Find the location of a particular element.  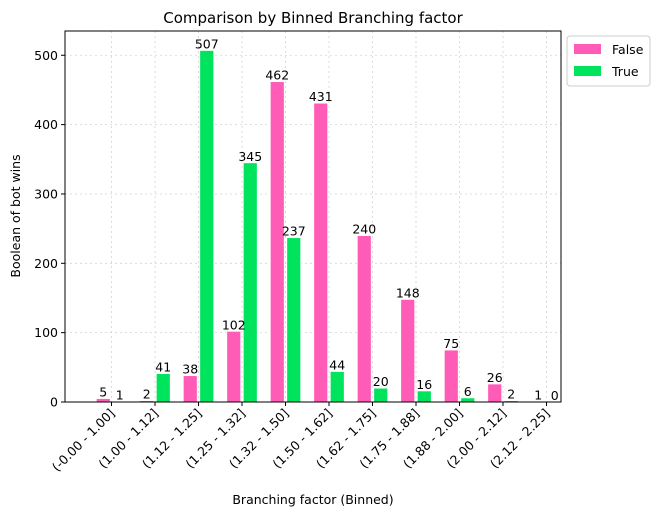

data-label-true-7: 16 is located at coordinates (424, 384).